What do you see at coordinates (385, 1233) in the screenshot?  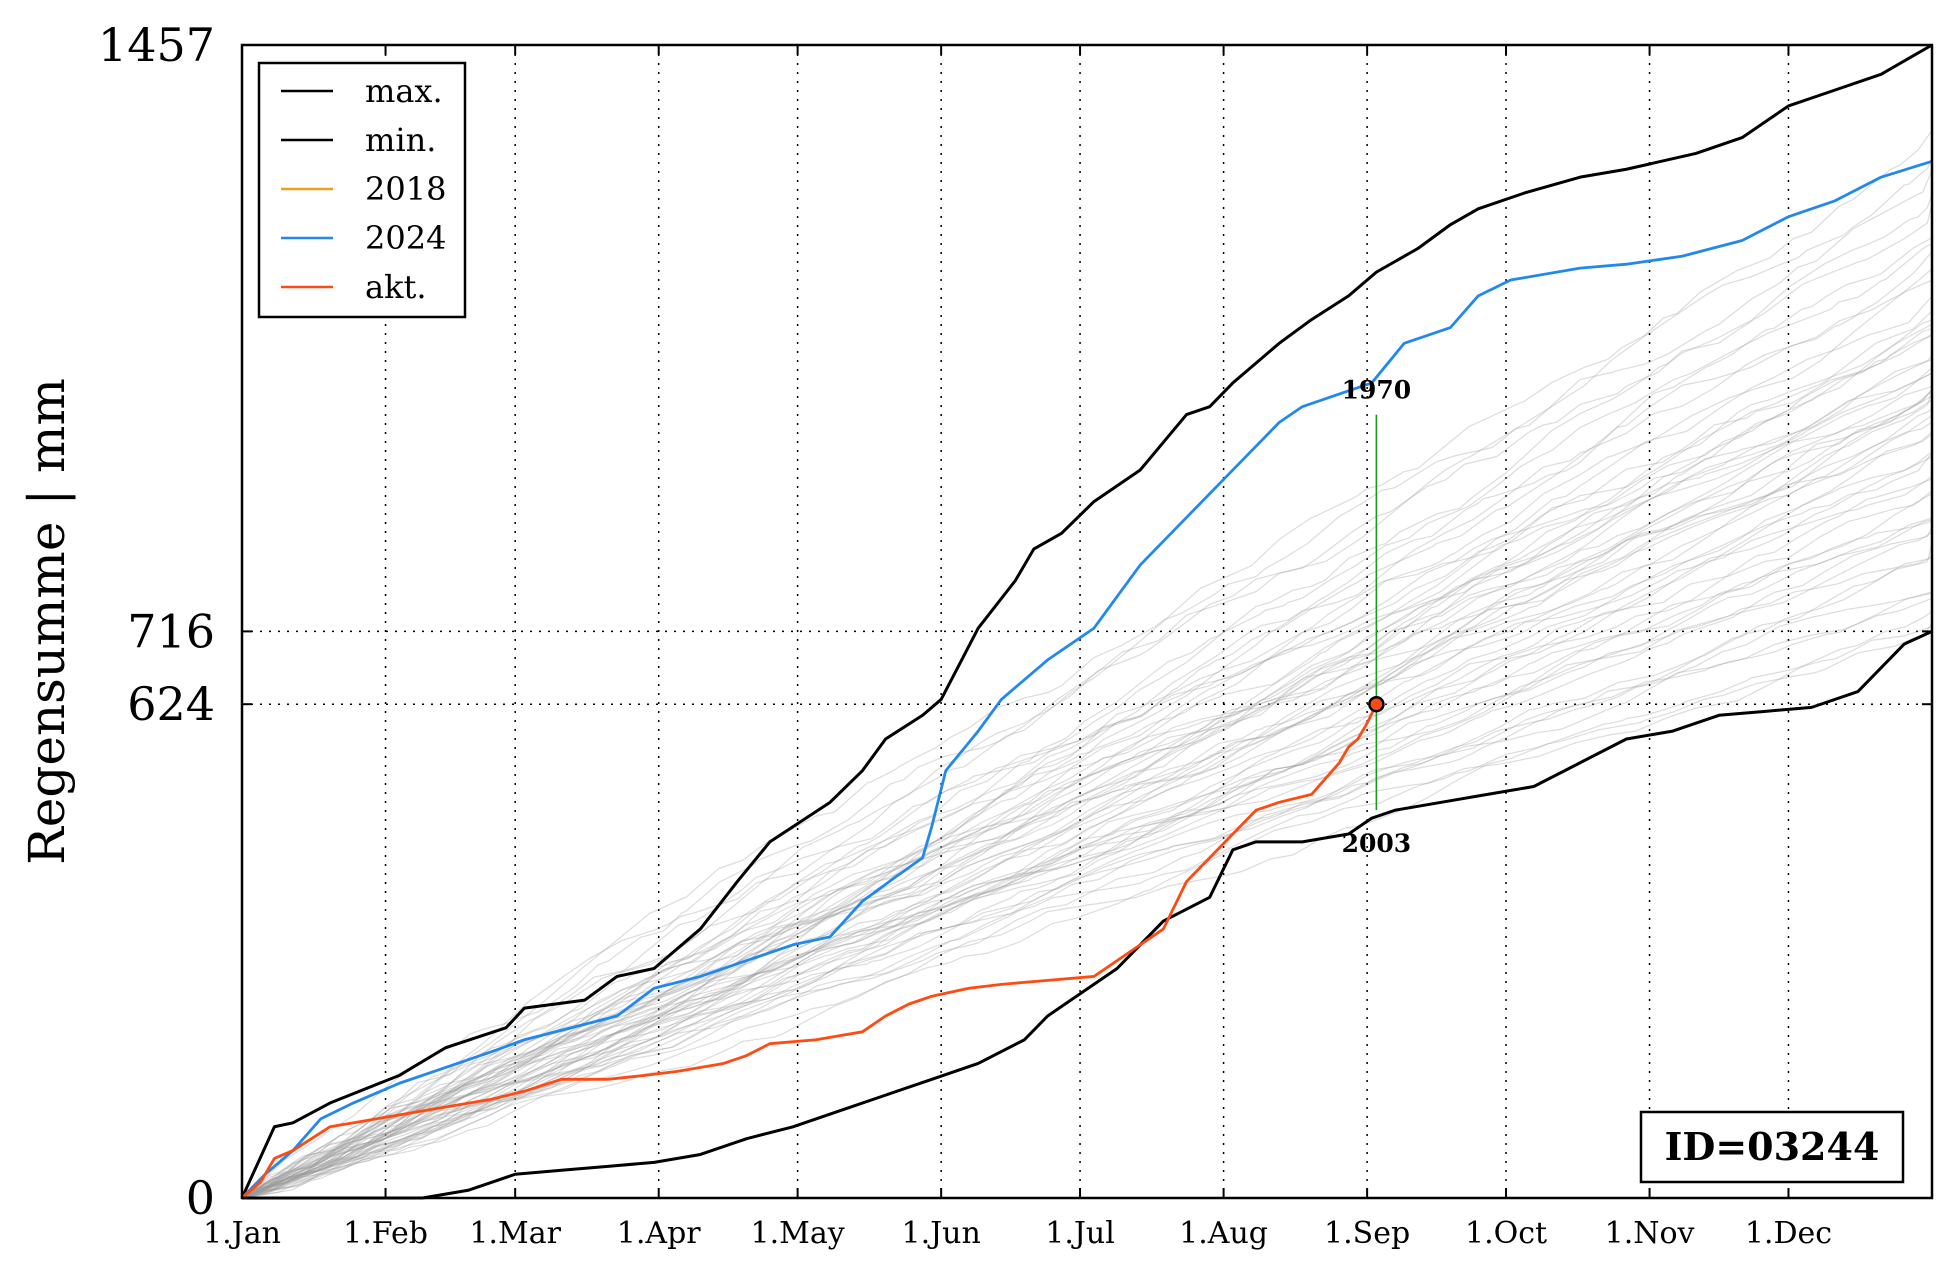 I see `x-tick-label: 1.Feb` at bounding box center [385, 1233].